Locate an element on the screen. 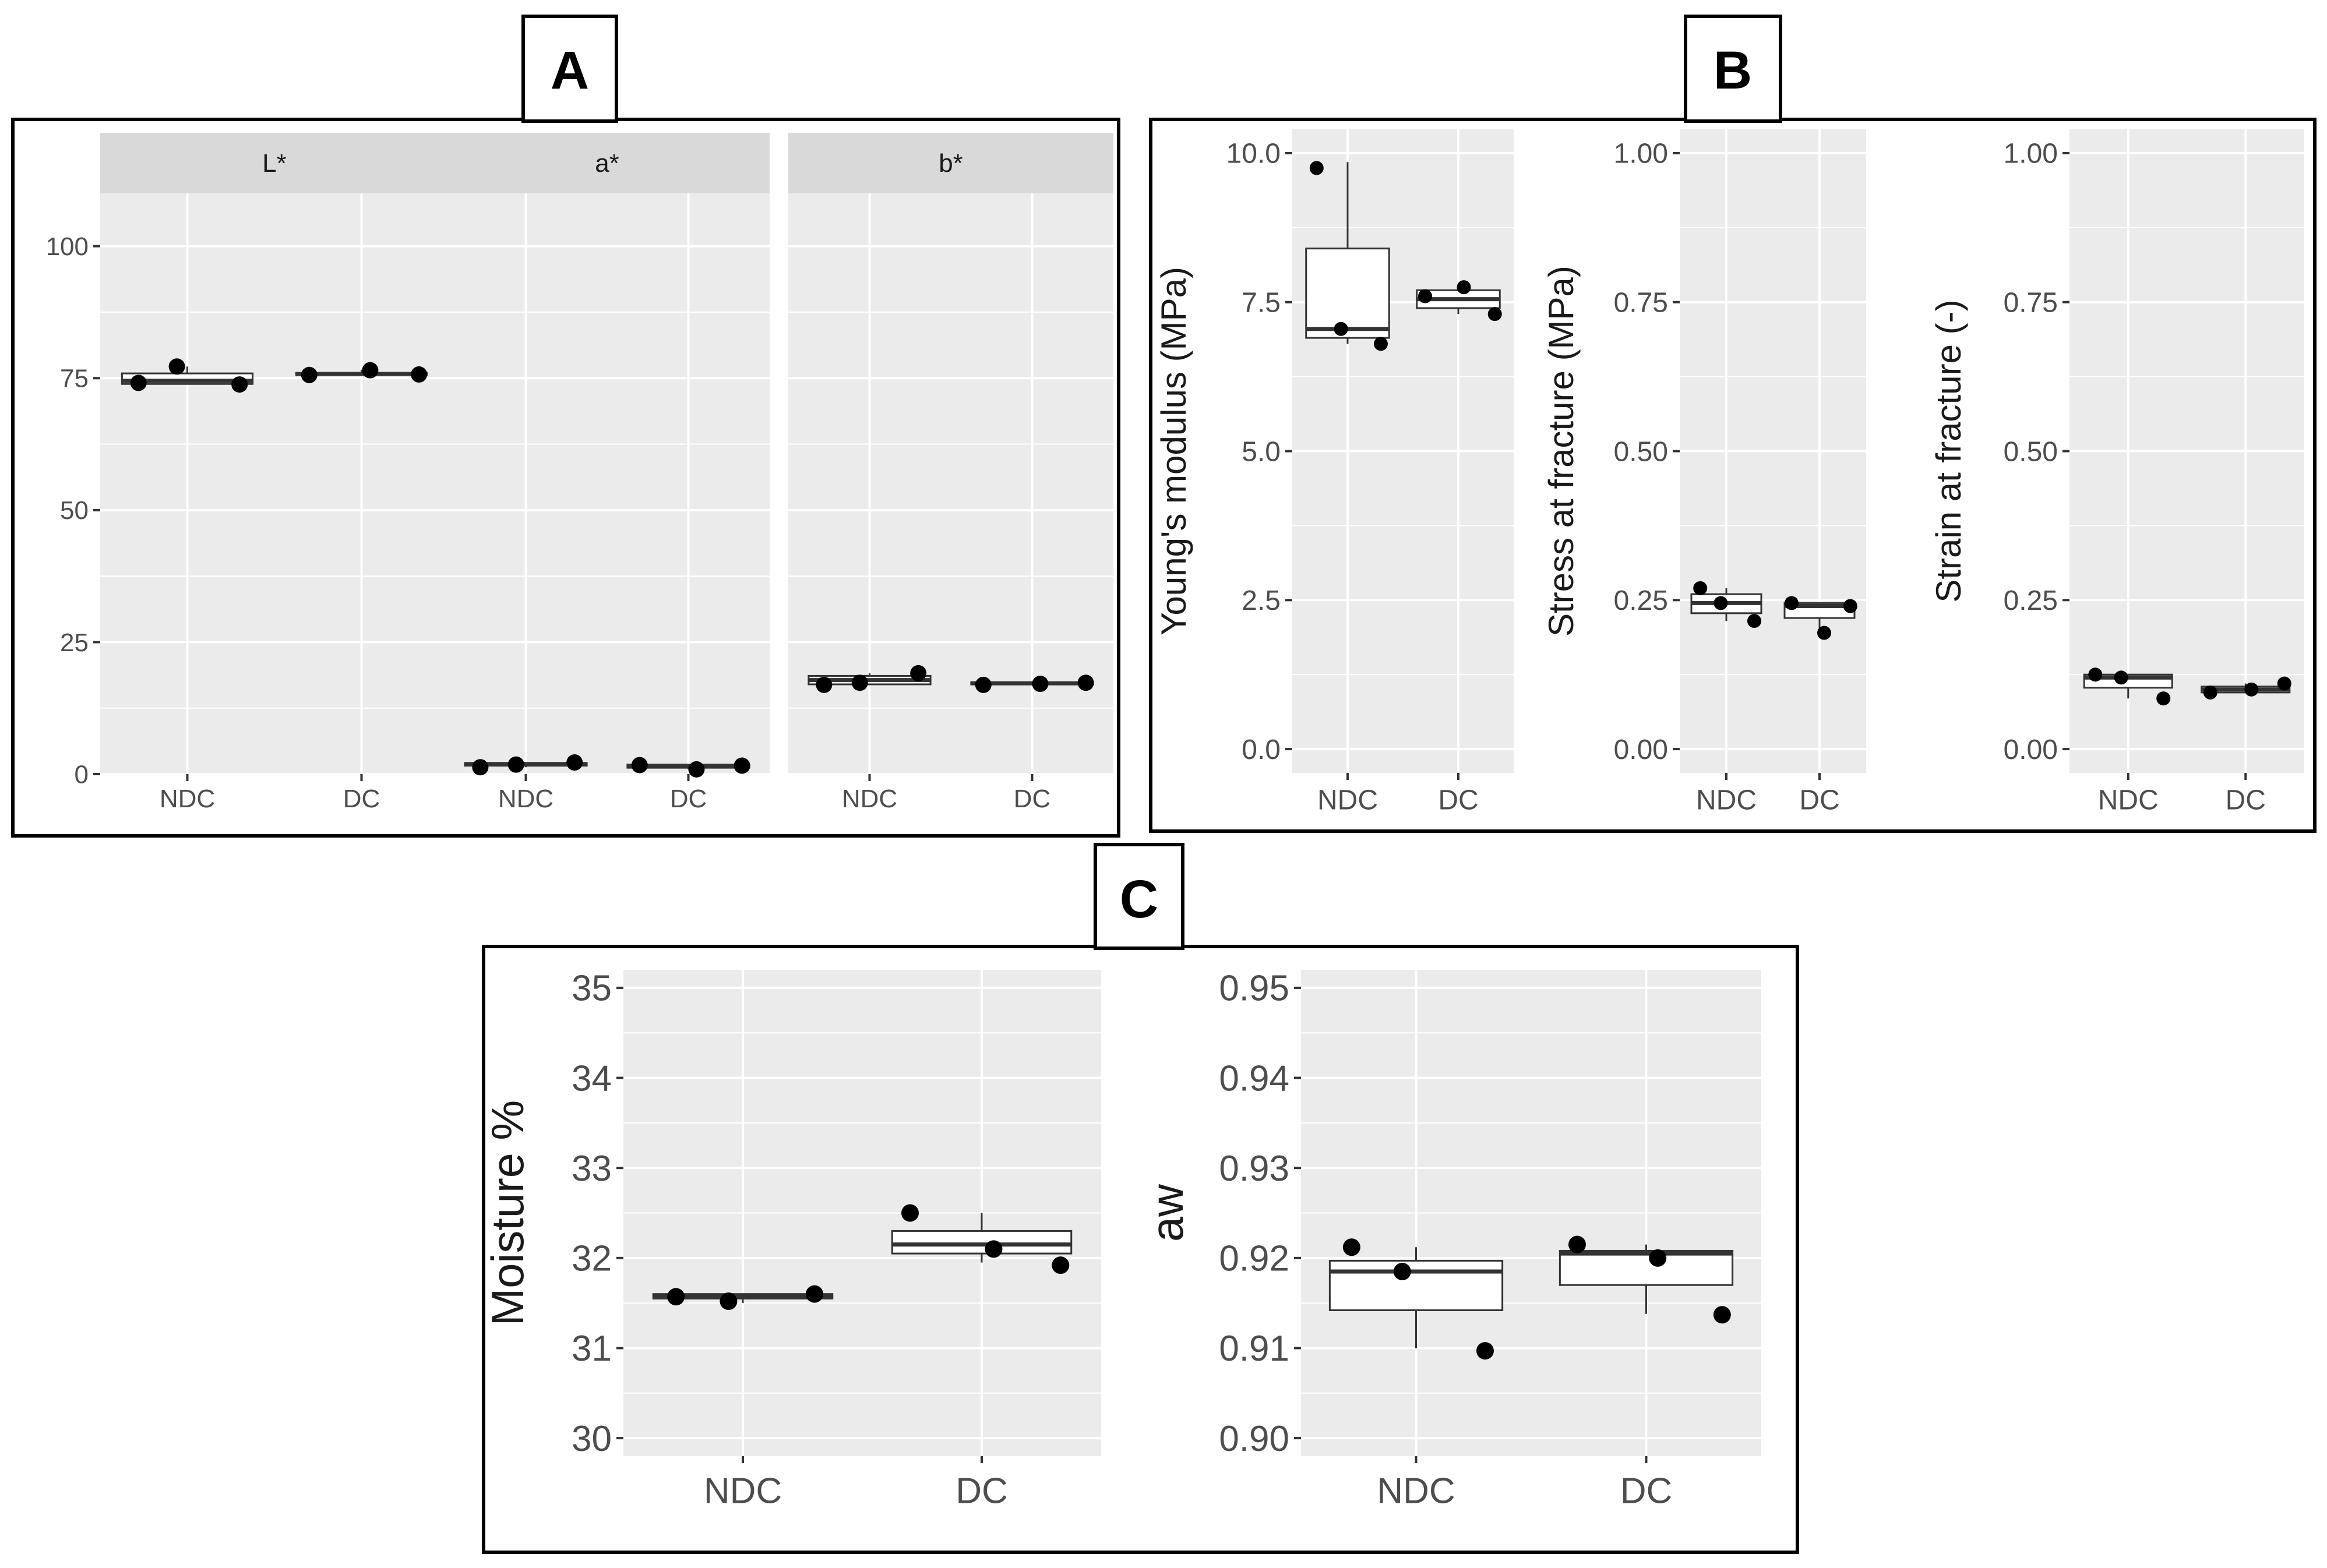 The width and height of the screenshot is (2327, 1568). y-tick-label: 2.5 is located at coordinates (1261, 600).